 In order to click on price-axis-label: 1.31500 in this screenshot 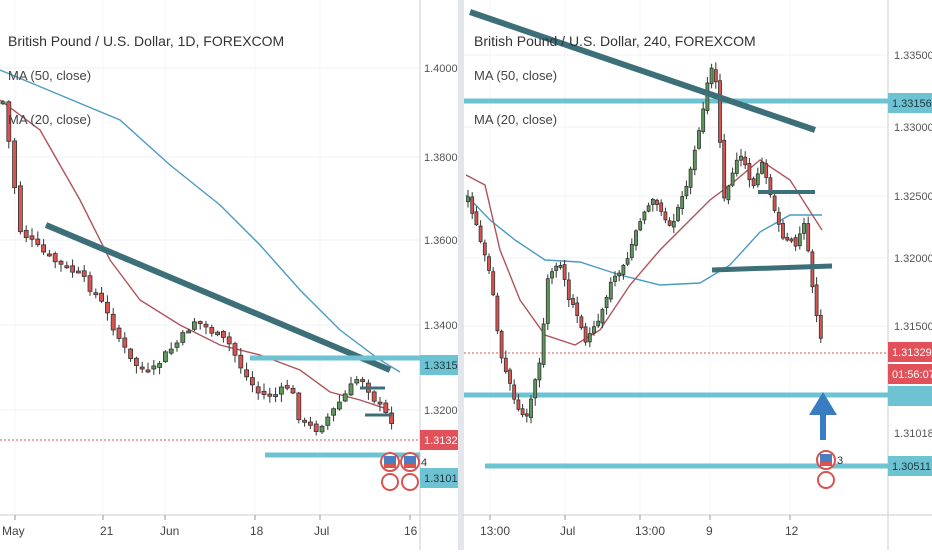, I will do `click(913, 327)`.